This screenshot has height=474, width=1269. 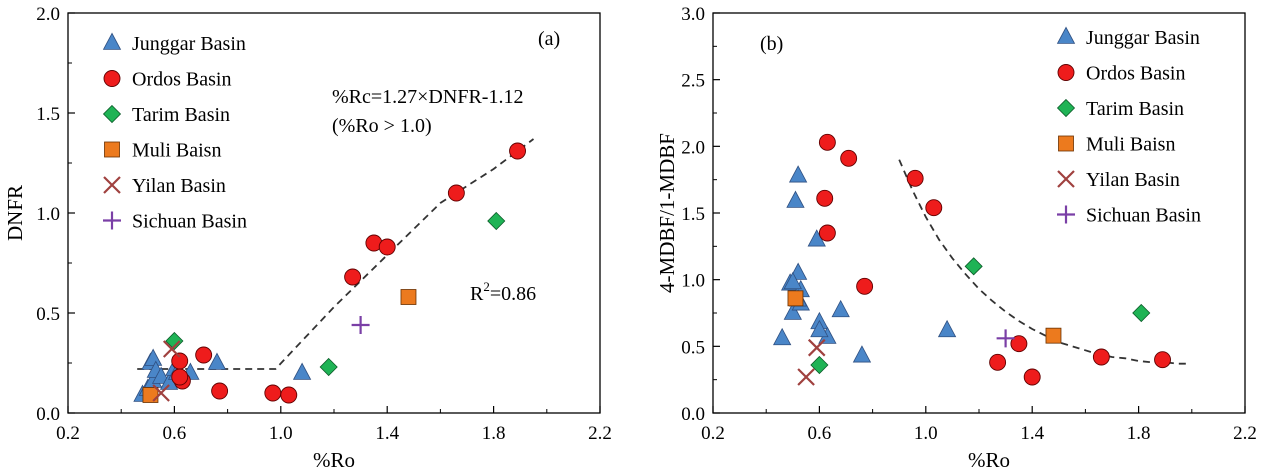 I want to click on panel-a-ylabel: DNFR, so click(x=15, y=213).